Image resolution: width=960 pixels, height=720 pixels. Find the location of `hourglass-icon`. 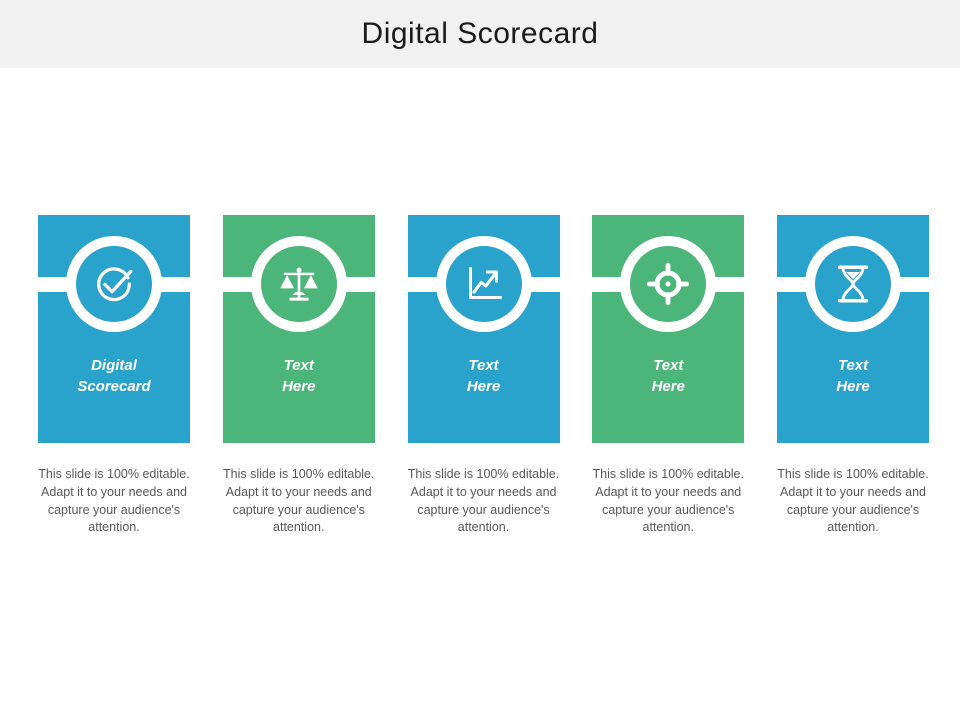

hourglass-icon is located at coordinates (853, 284).